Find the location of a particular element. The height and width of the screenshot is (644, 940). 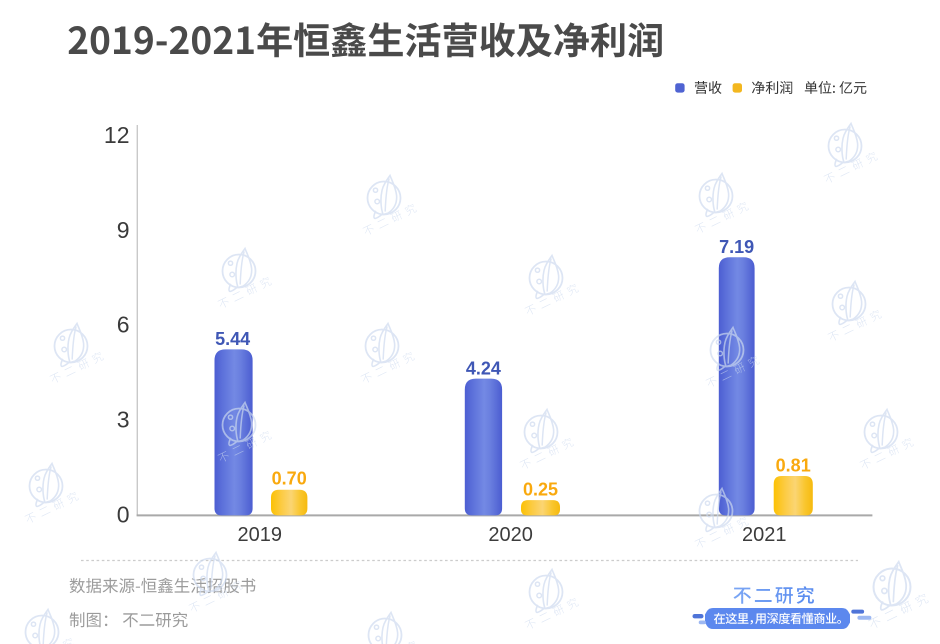

svg-text: 0.70 is located at coordinates (289, 479).